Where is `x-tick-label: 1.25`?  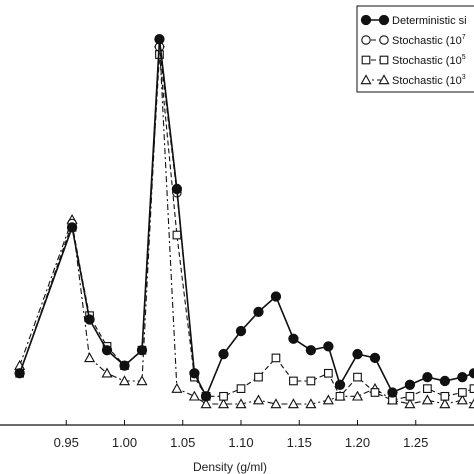
x-tick-label: 1.25 is located at coordinates (415, 442).